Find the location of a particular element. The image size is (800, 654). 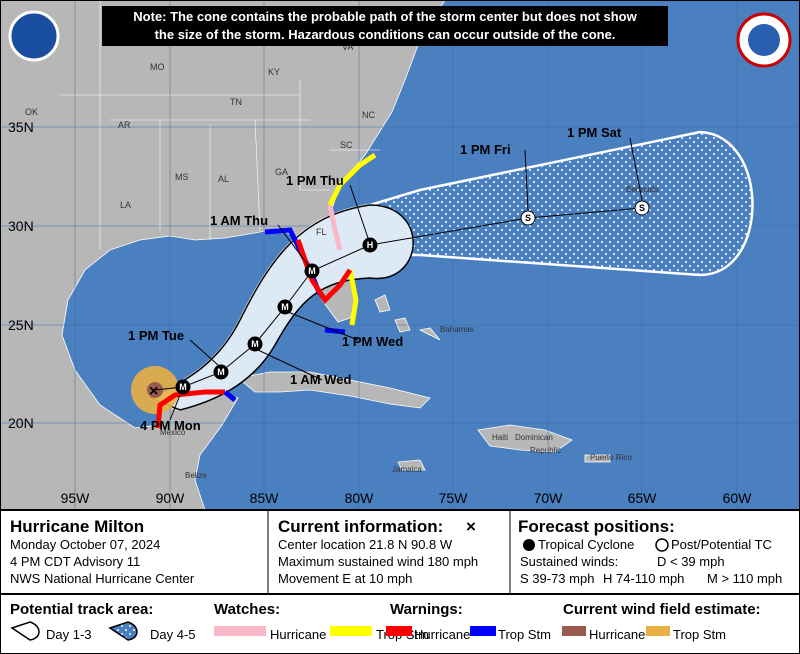

forecast-label: 1 AM Thu is located at coordinates (239, 220).